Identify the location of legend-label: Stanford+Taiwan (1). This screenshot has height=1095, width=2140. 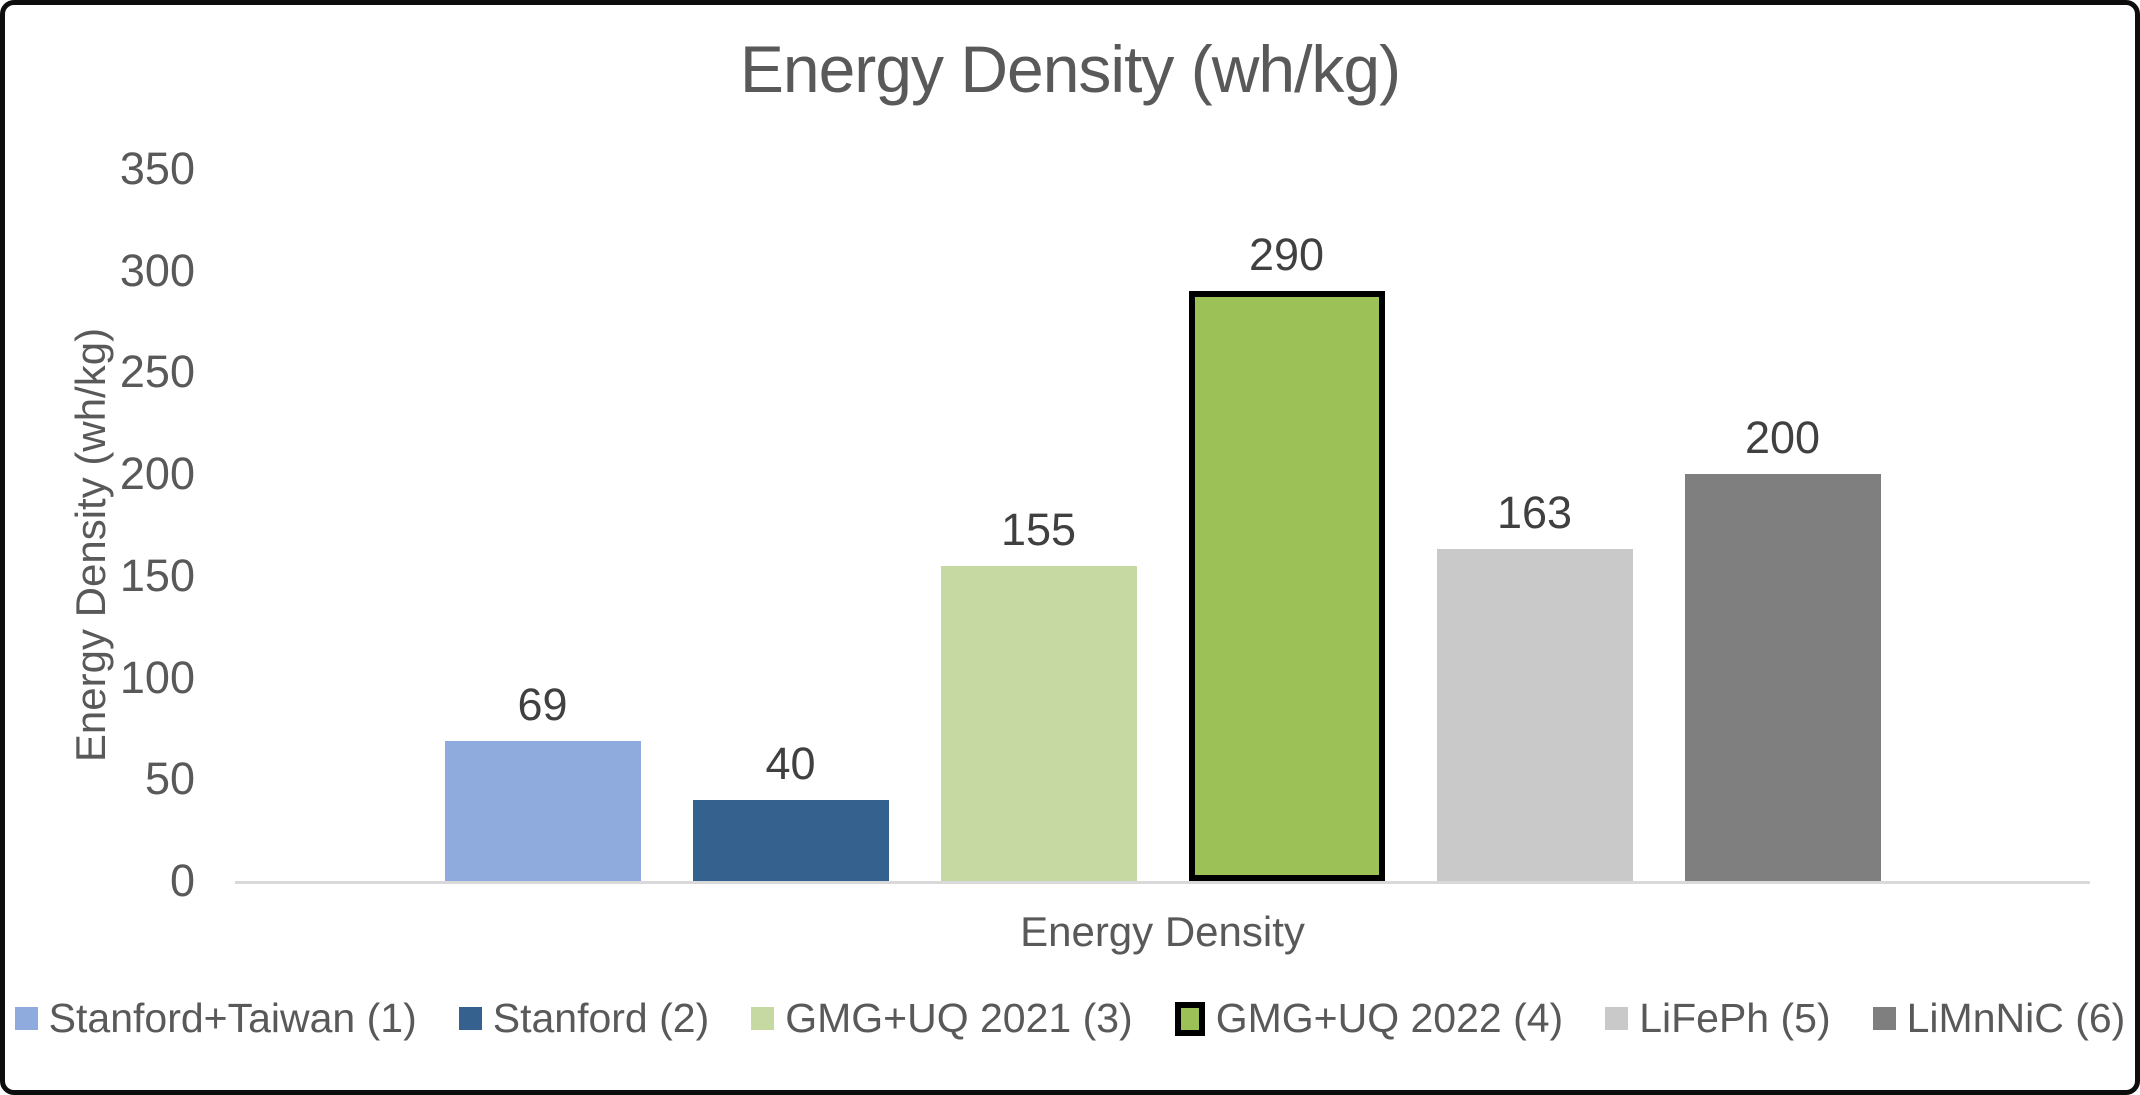
(232, 1018).